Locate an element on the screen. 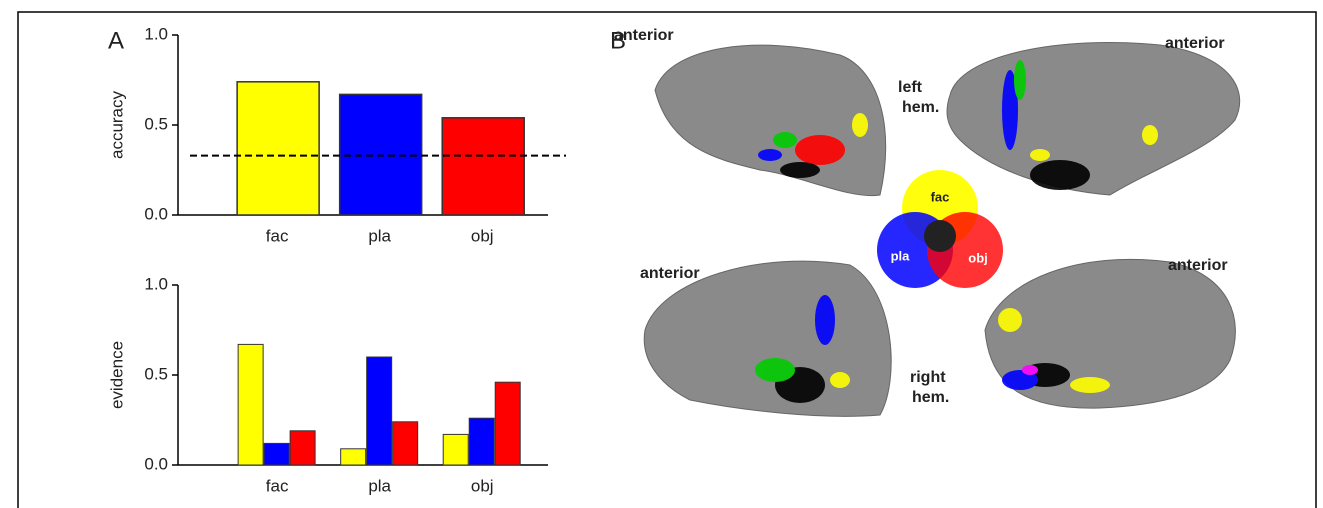  venn-label: fac is located at coordinates (940, 196).